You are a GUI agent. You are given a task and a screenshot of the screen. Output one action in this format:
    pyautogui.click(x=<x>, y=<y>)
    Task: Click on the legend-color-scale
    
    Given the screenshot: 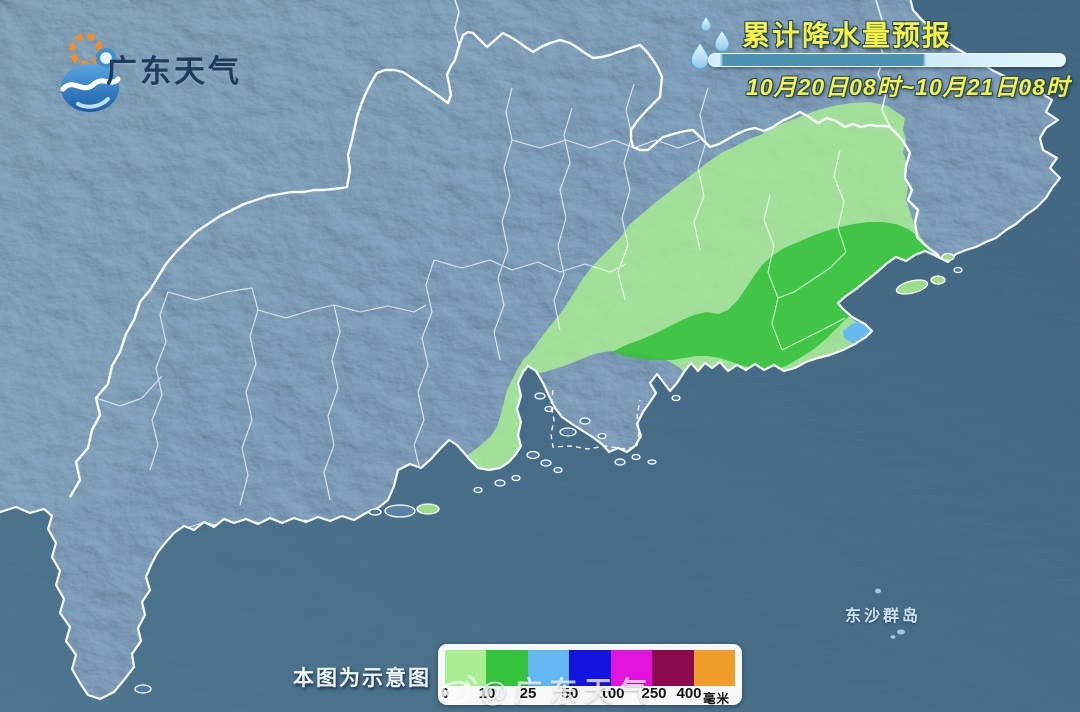 What is the action you would take?
    pyautogui.click(x=590, y=668)
    